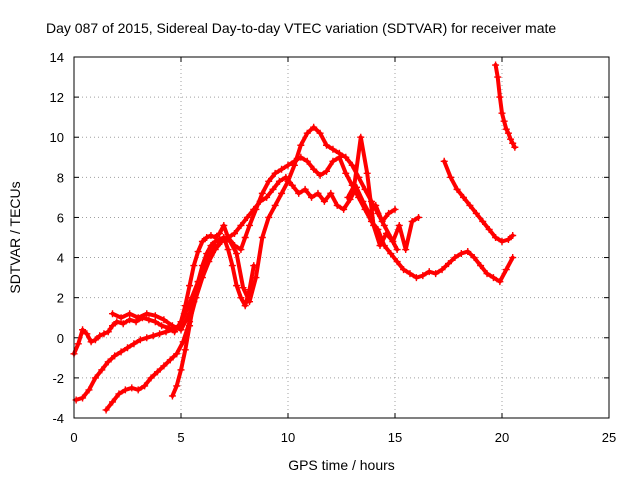  Describe the element at coordinates (57, 137) in the screenshot. I see `y-tick-label-7: 10` at that location.